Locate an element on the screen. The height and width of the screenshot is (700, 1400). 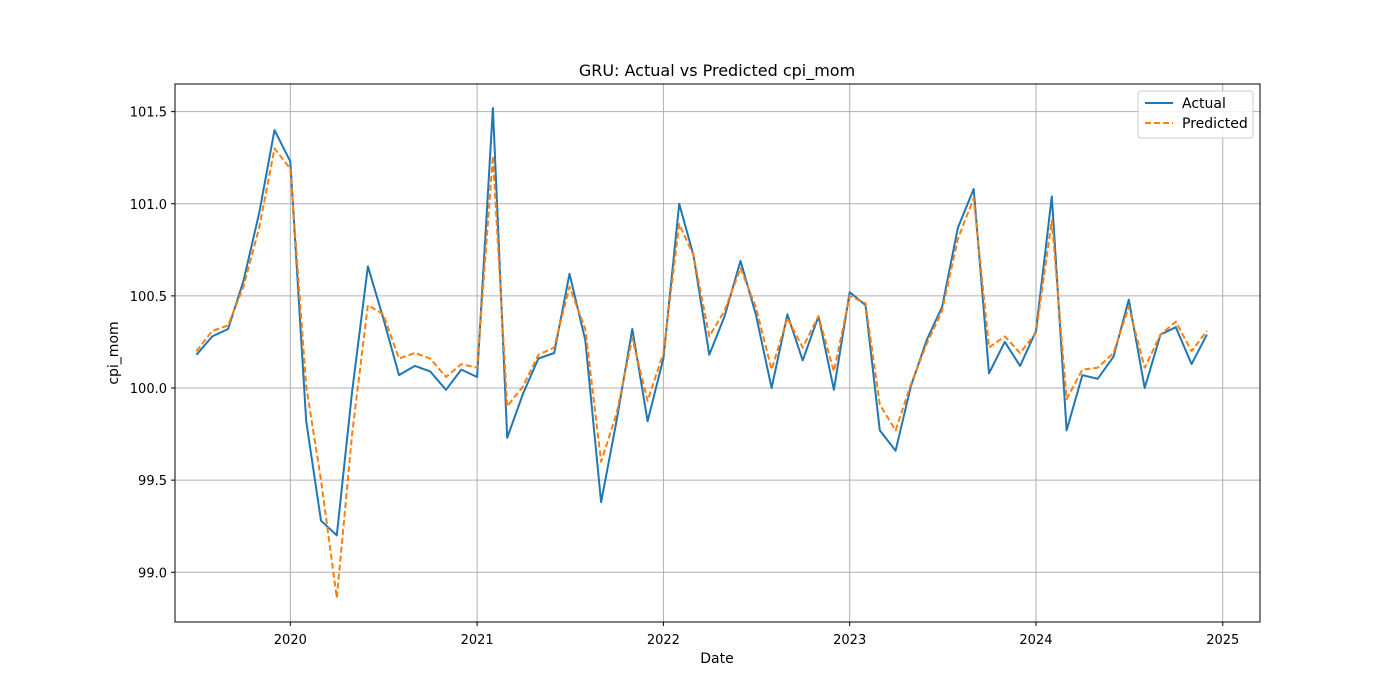
x-tick-label: 2023 is located at coordinates (849, 640).